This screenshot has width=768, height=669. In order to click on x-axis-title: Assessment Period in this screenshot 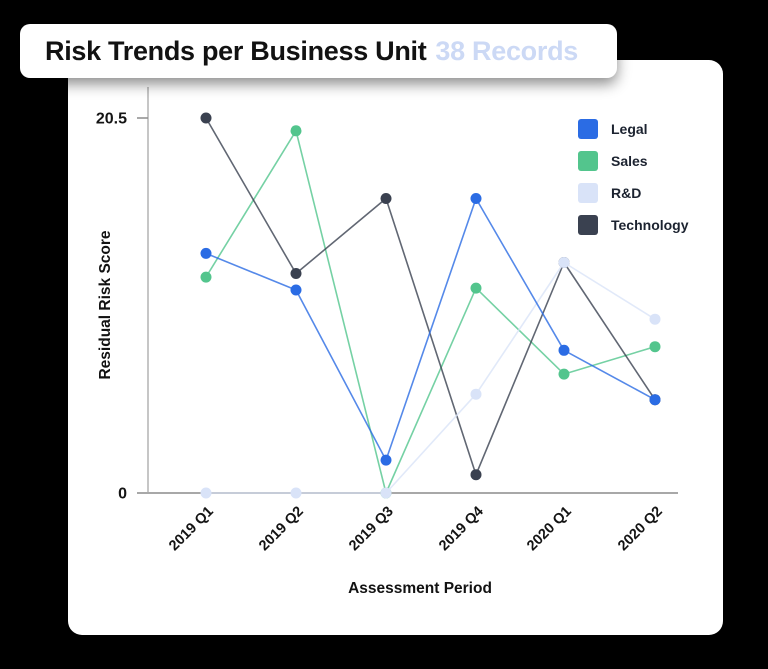, I will do `click(420, 588)`.